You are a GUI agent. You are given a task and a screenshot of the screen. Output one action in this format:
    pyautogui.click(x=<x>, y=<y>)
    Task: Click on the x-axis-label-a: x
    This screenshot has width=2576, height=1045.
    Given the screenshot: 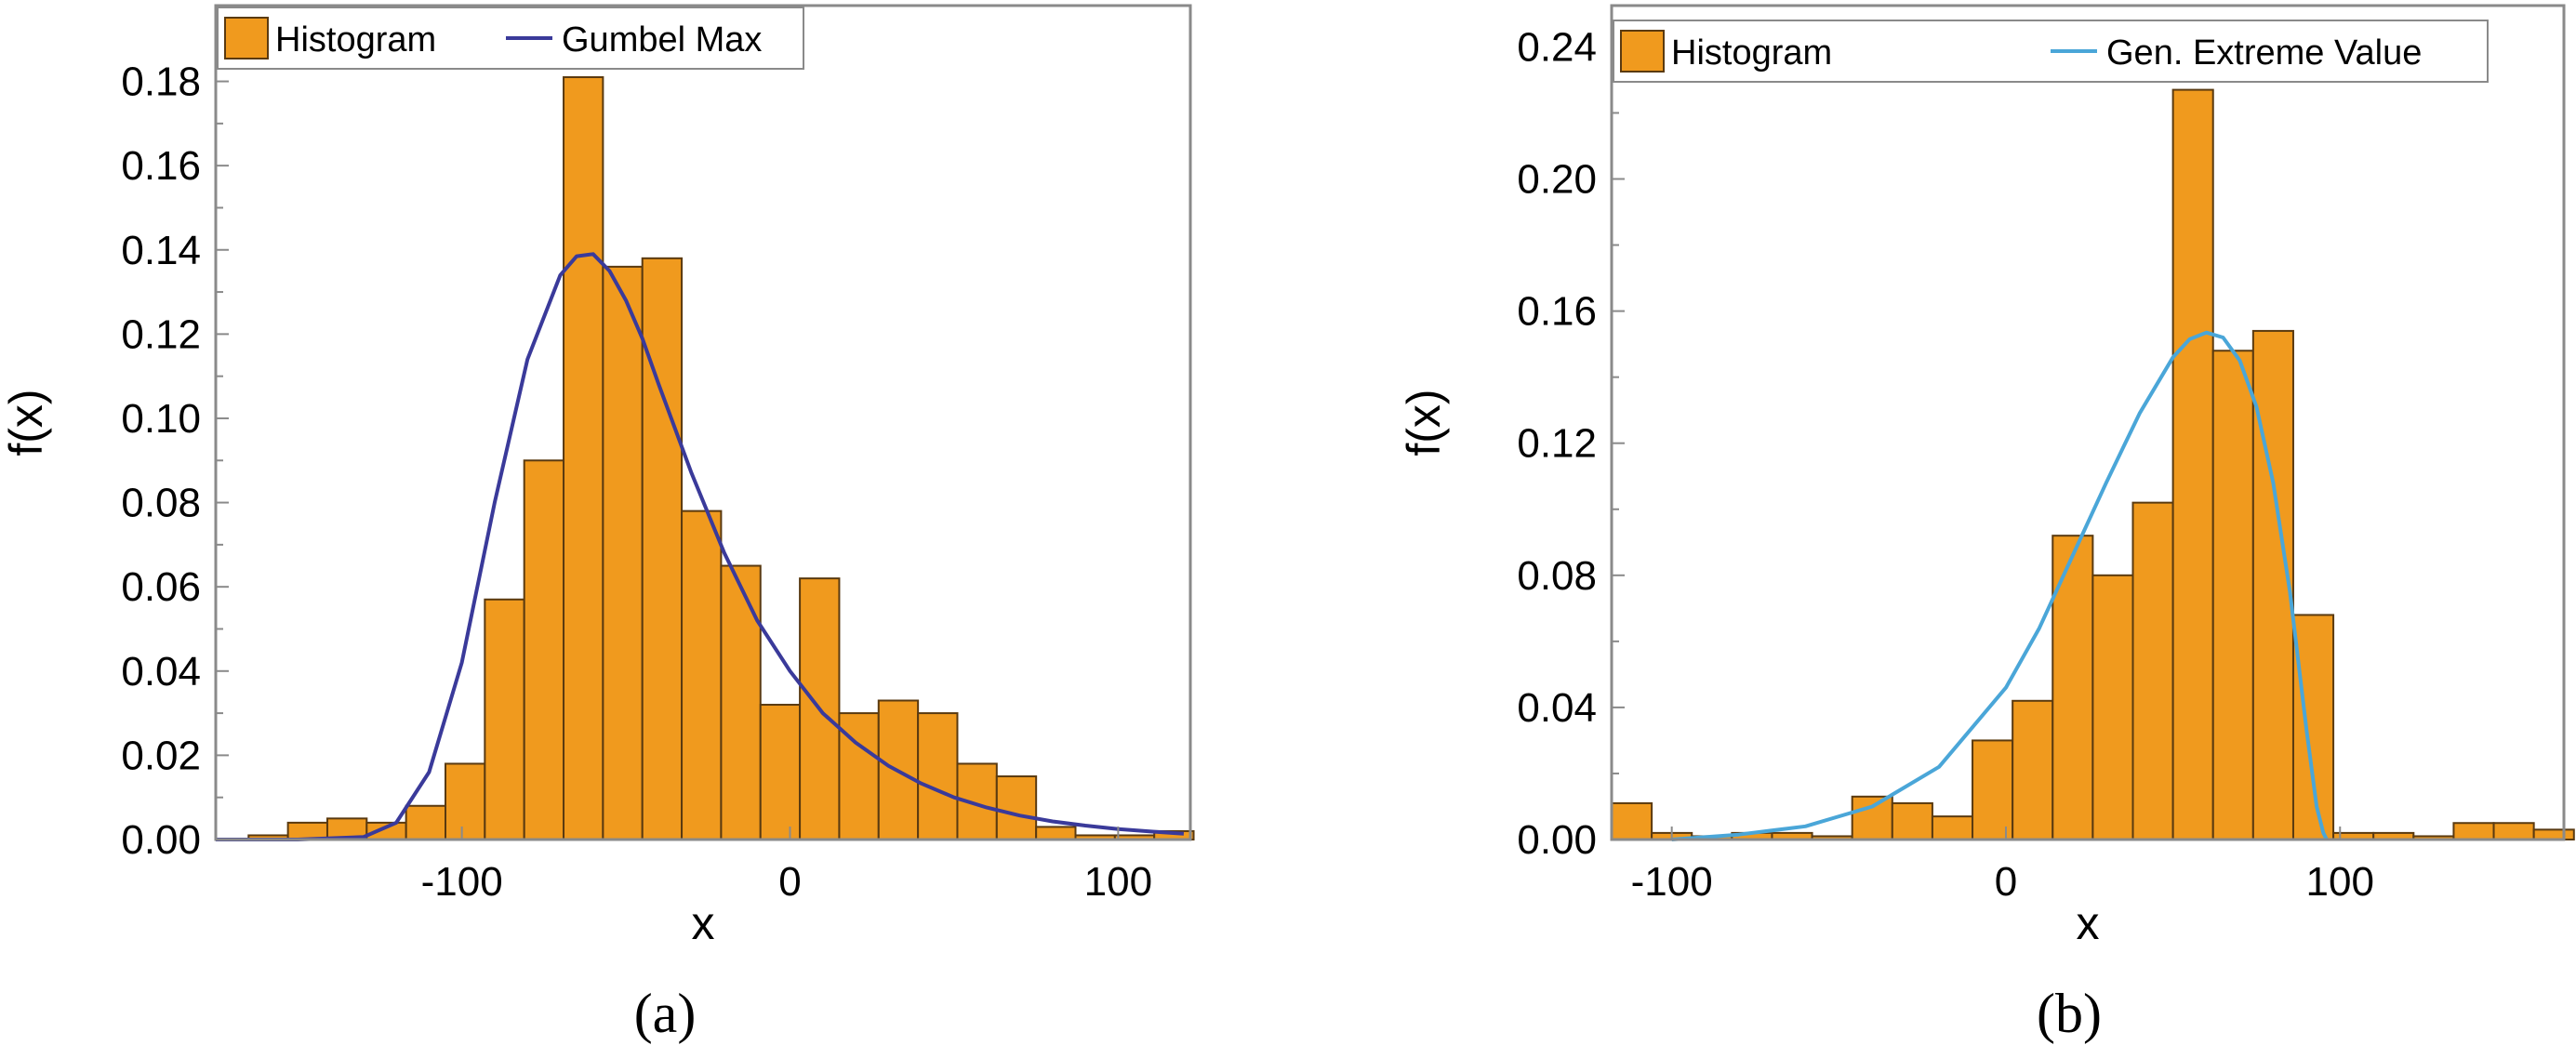 What is the action you would take?
    pyautogui.click(x=703, y=923)
    